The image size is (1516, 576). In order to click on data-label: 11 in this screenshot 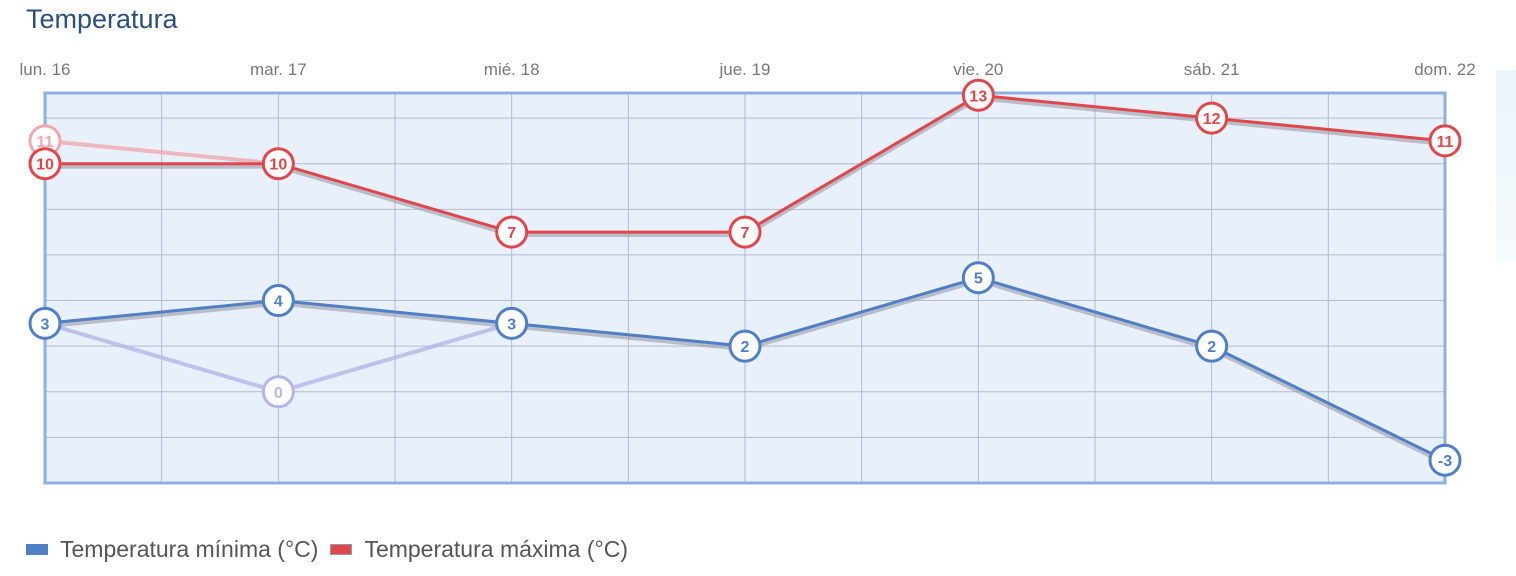, I will do `click(1445, 142)`.